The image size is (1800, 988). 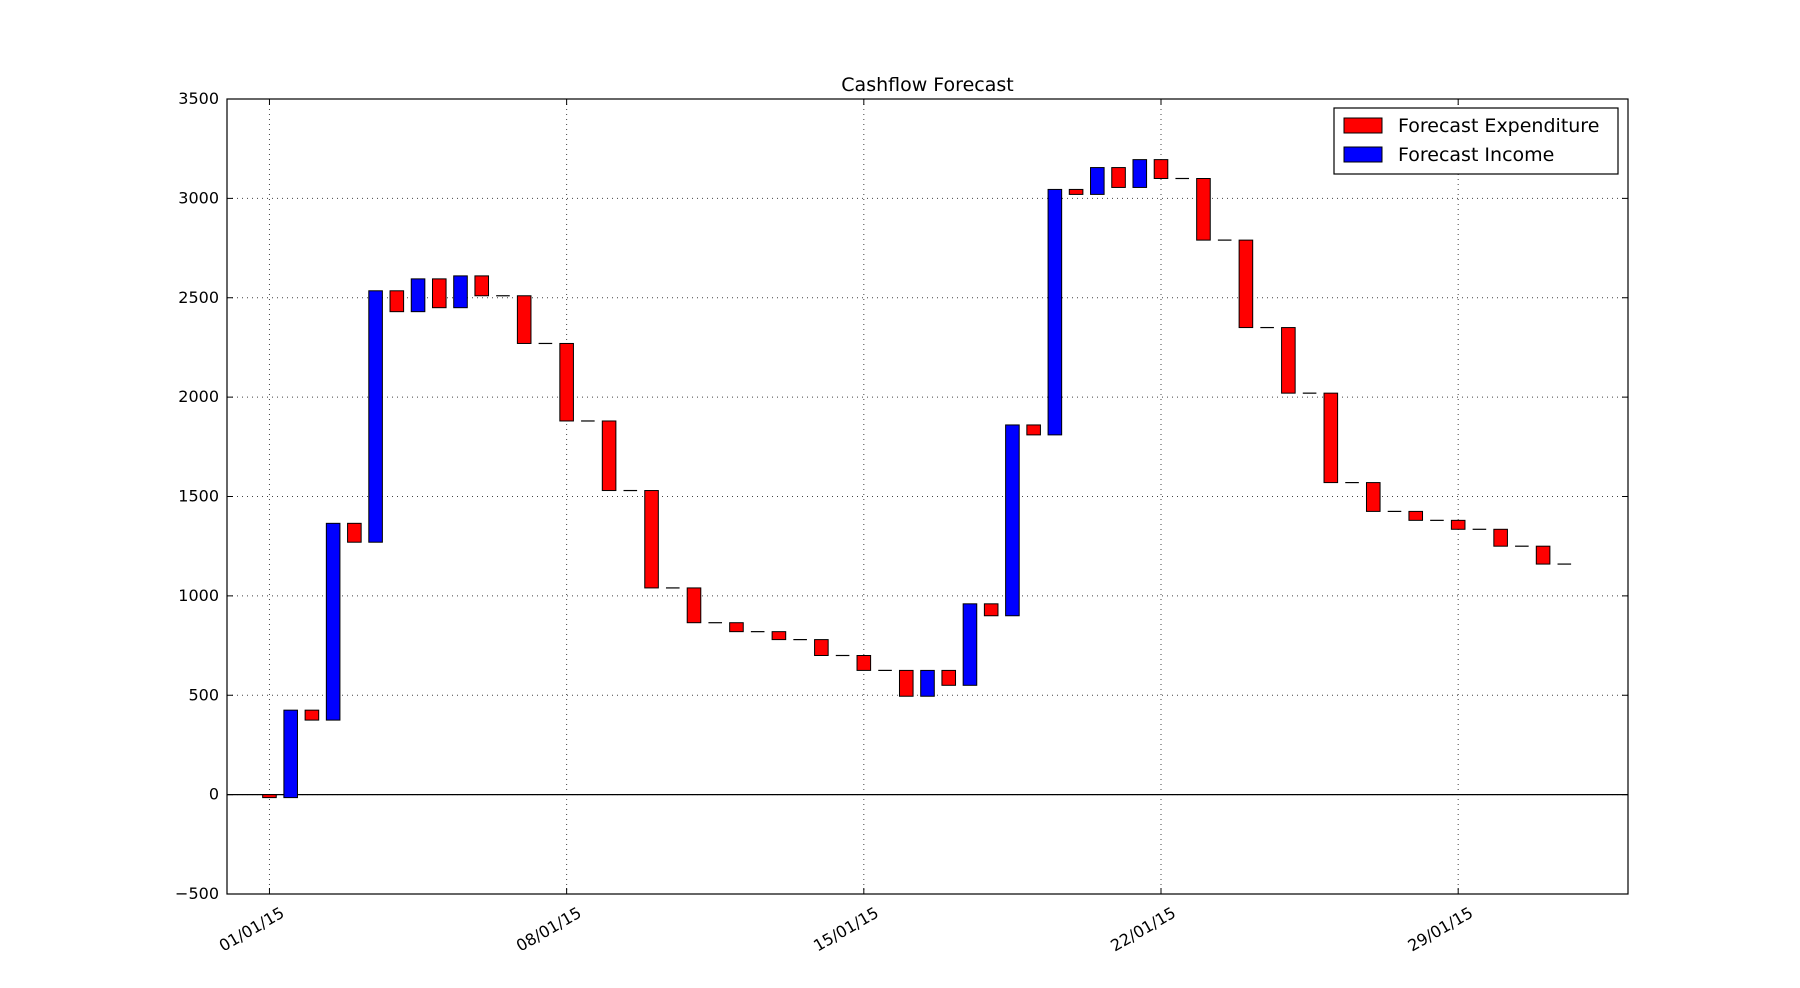 I want to click on y-tick-label: 500, so click(x=203, y=694).